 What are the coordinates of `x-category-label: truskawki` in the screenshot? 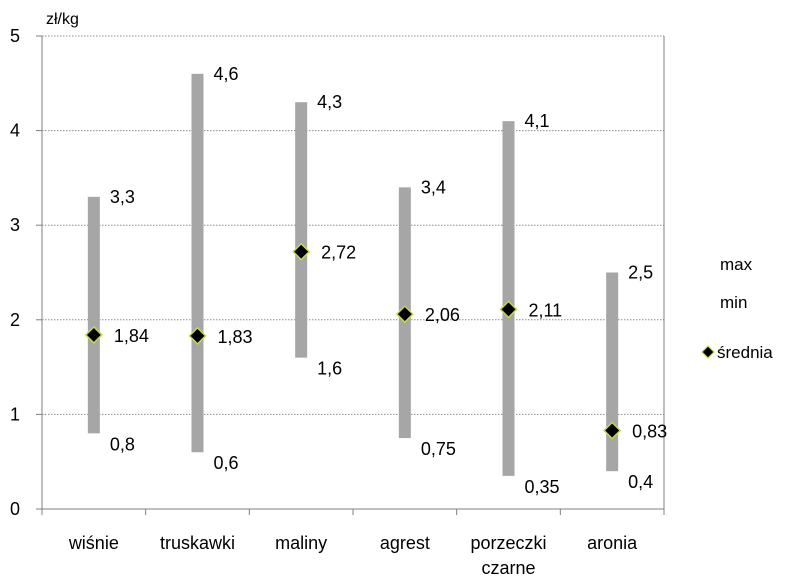 It's located at (197, 543).